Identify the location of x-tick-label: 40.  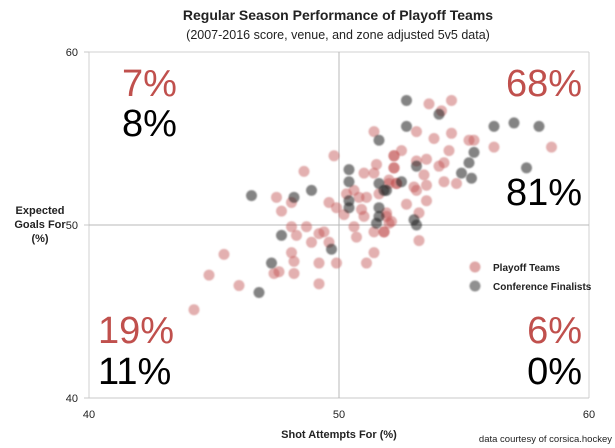
(89, 415).